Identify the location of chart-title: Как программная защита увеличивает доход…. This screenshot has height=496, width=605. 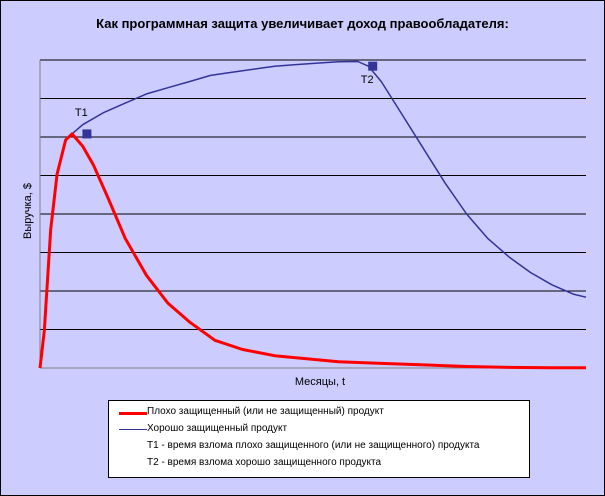
(302, 23).